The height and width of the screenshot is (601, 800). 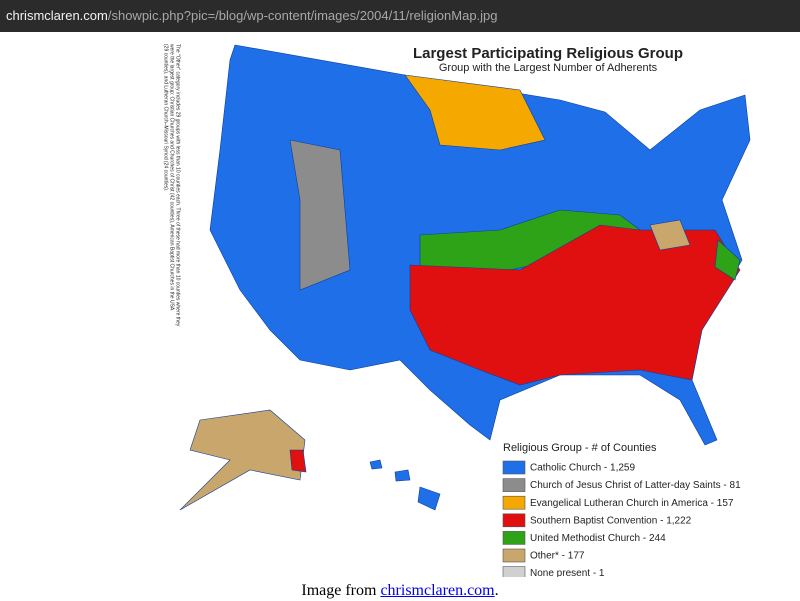 I want to click on legend-title: Religious Group - # of Counties, so click(x=580, y=448).